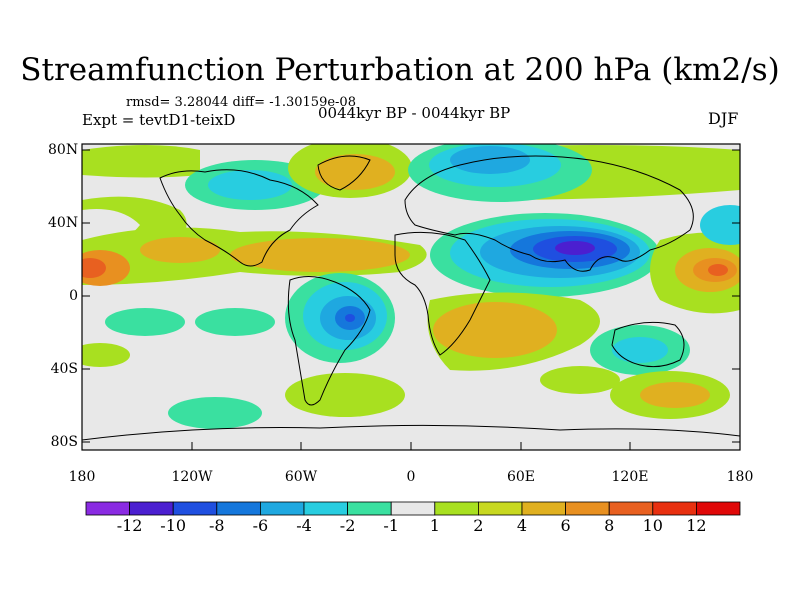  I want to click on lat-label-40n: 40N, so click(63, 223).